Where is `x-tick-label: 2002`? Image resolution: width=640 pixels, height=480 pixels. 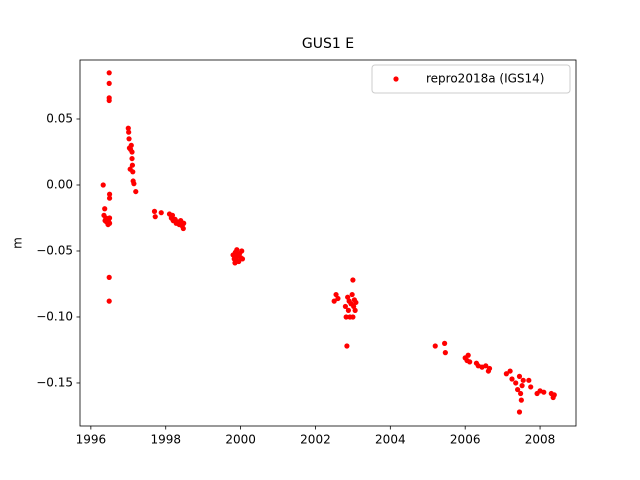
x-tick-label: 2002 is located at coordinates (315, 440).